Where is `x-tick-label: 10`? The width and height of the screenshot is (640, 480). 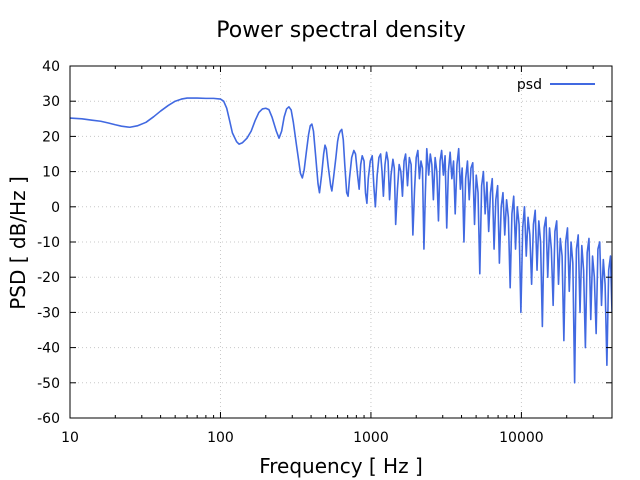
x-tick-label: 10 is located at coordinates (70, 438).